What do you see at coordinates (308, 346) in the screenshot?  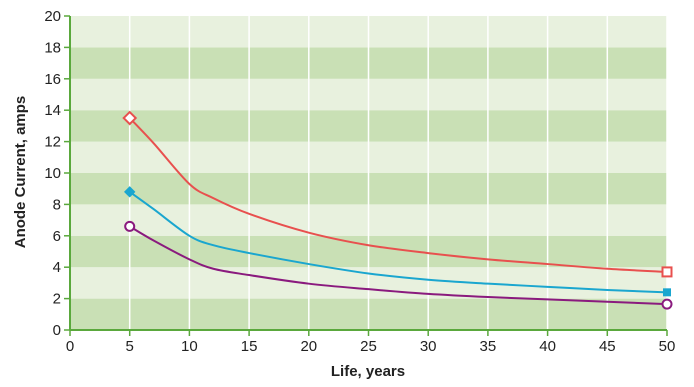 I see `x-tick-label: 20` at bounding box center [308, 346].